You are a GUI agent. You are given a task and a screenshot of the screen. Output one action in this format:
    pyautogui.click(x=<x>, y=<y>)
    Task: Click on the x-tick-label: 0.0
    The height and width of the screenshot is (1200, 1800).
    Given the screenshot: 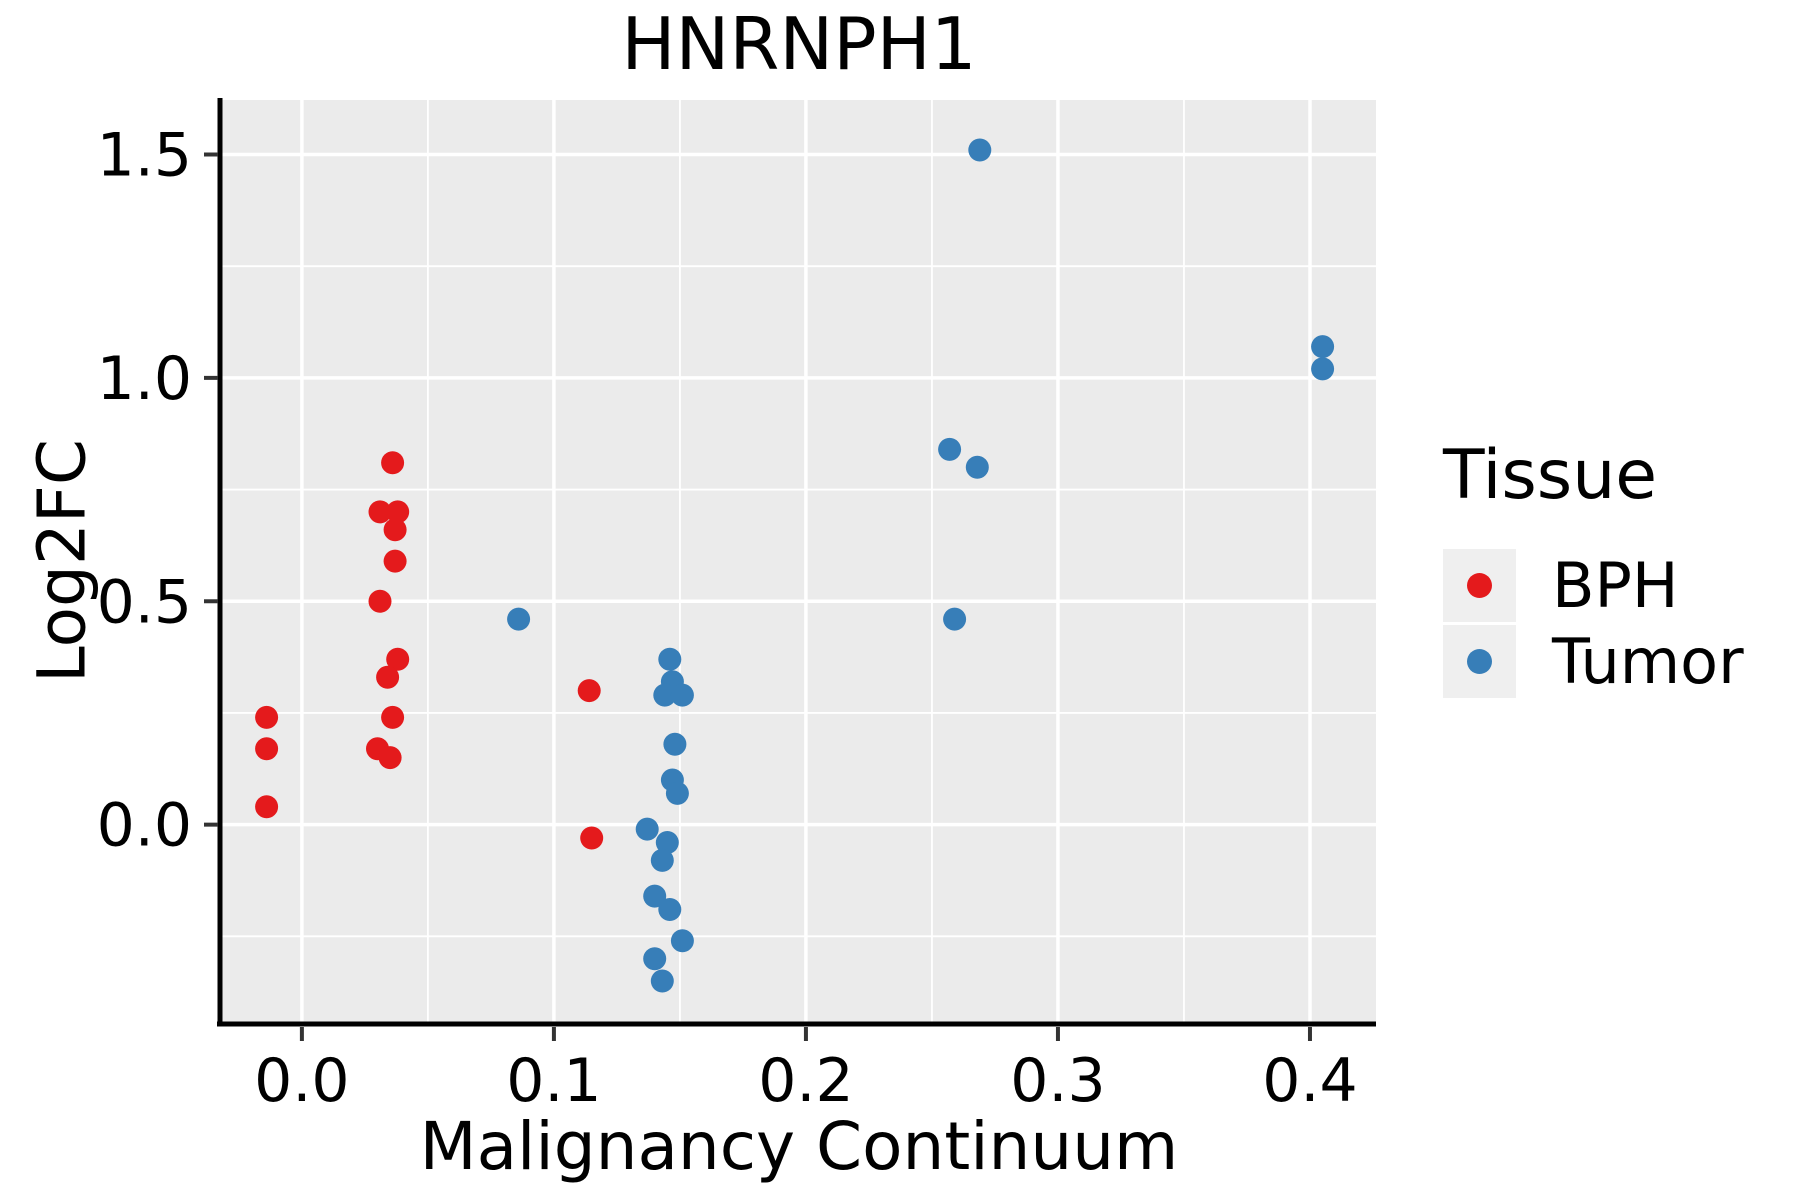 What is the action you would take?
    pyautogui.click(x=301, y=1081)
    